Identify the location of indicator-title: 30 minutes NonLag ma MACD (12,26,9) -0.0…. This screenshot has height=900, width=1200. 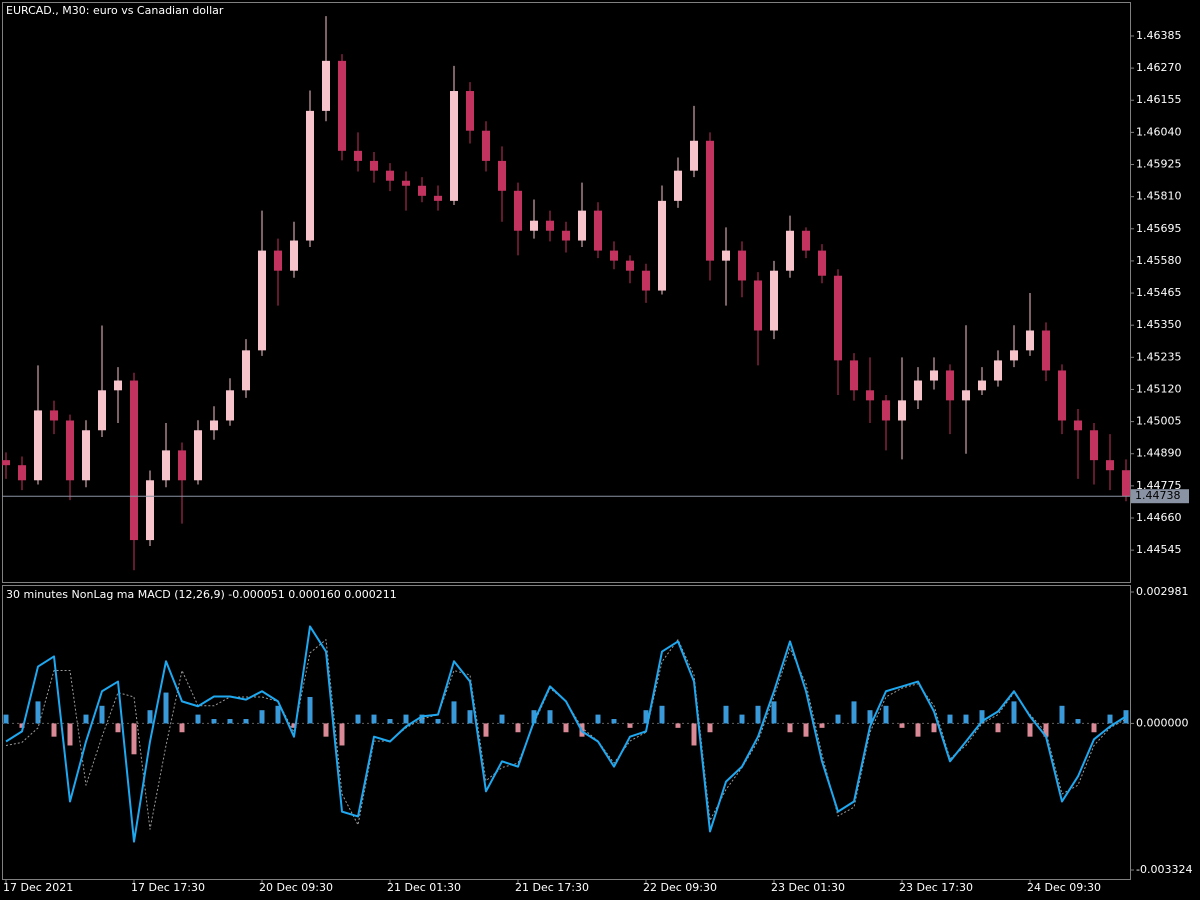
(201, 594).